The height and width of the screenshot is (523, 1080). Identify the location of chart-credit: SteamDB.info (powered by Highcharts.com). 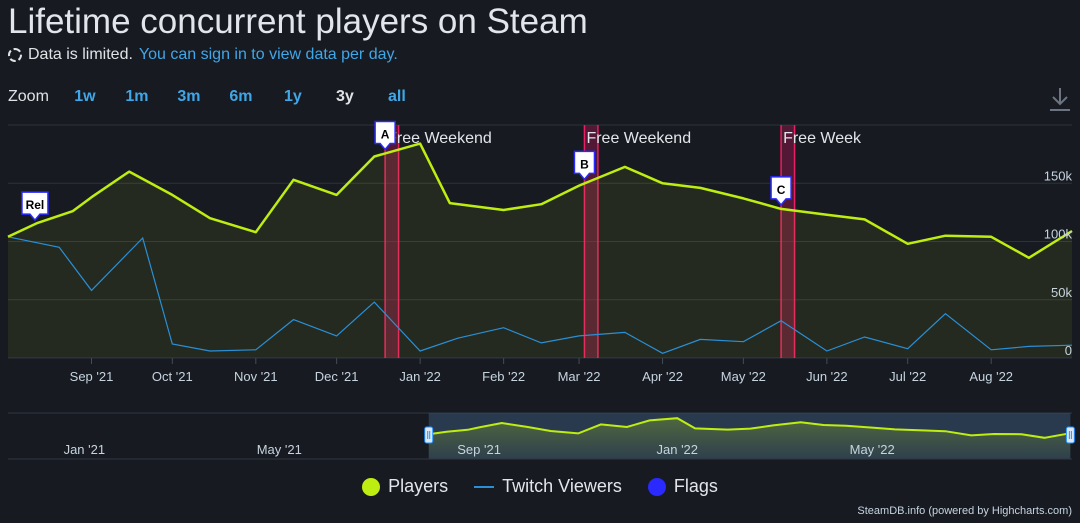
(964, 511).